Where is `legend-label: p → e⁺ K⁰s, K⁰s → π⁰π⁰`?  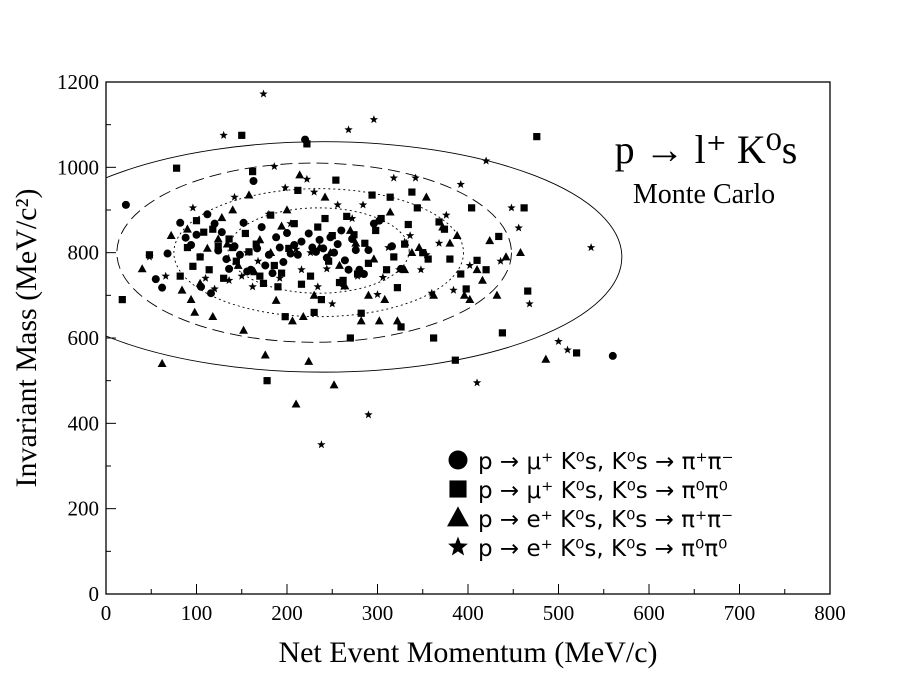 legend-label: p → e⁺ K⁰s, K⁰s → π⁰π⁰ is located at coordinates (602, 549).